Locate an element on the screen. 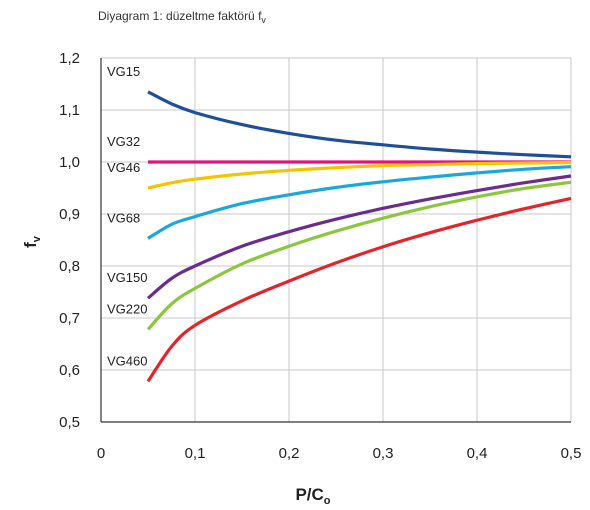  y-axis-title: fv is located at coordinates (32, 241).